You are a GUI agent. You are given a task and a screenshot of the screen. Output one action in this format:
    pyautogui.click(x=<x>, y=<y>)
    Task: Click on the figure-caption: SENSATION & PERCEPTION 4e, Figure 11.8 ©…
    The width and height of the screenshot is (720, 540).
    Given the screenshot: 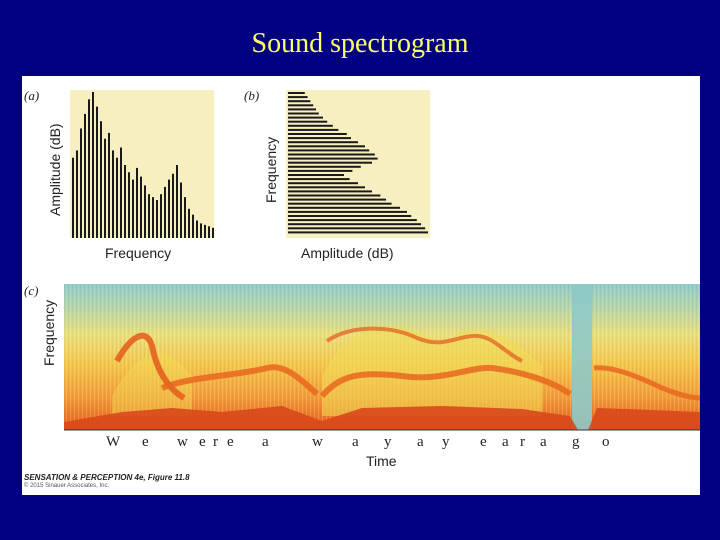 What is the action you would take?
    pyautogui.click(x=107, y=481)
    